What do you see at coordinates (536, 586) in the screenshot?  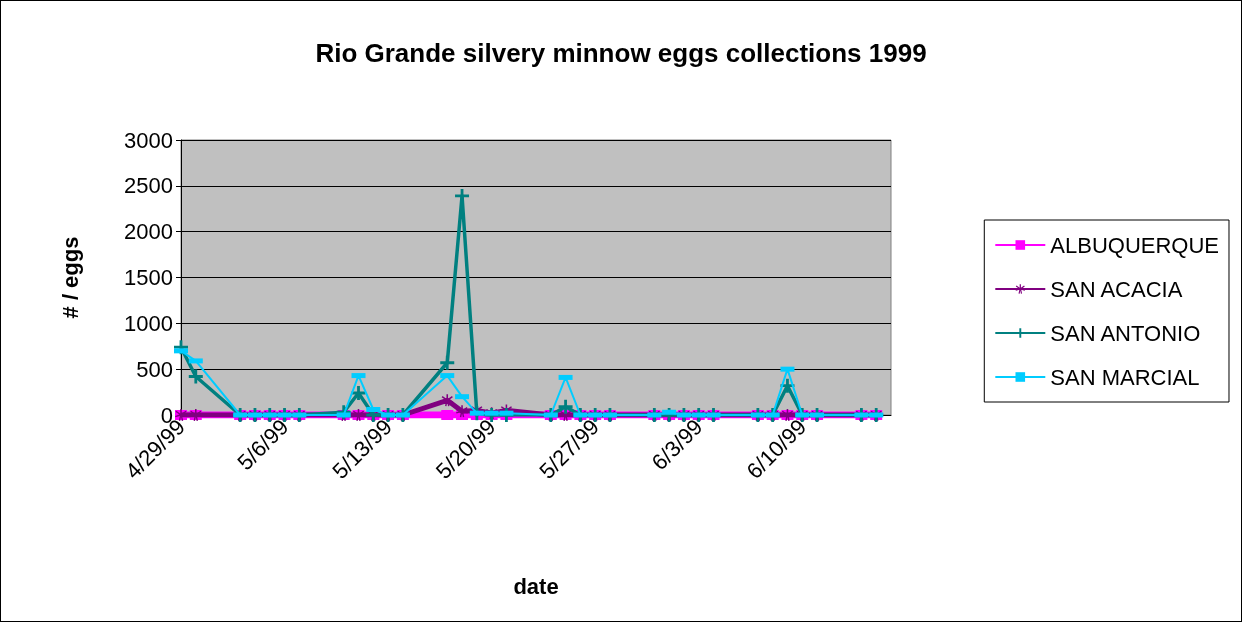 I see `x-axis-title: date` at bounding box center [536, 586].